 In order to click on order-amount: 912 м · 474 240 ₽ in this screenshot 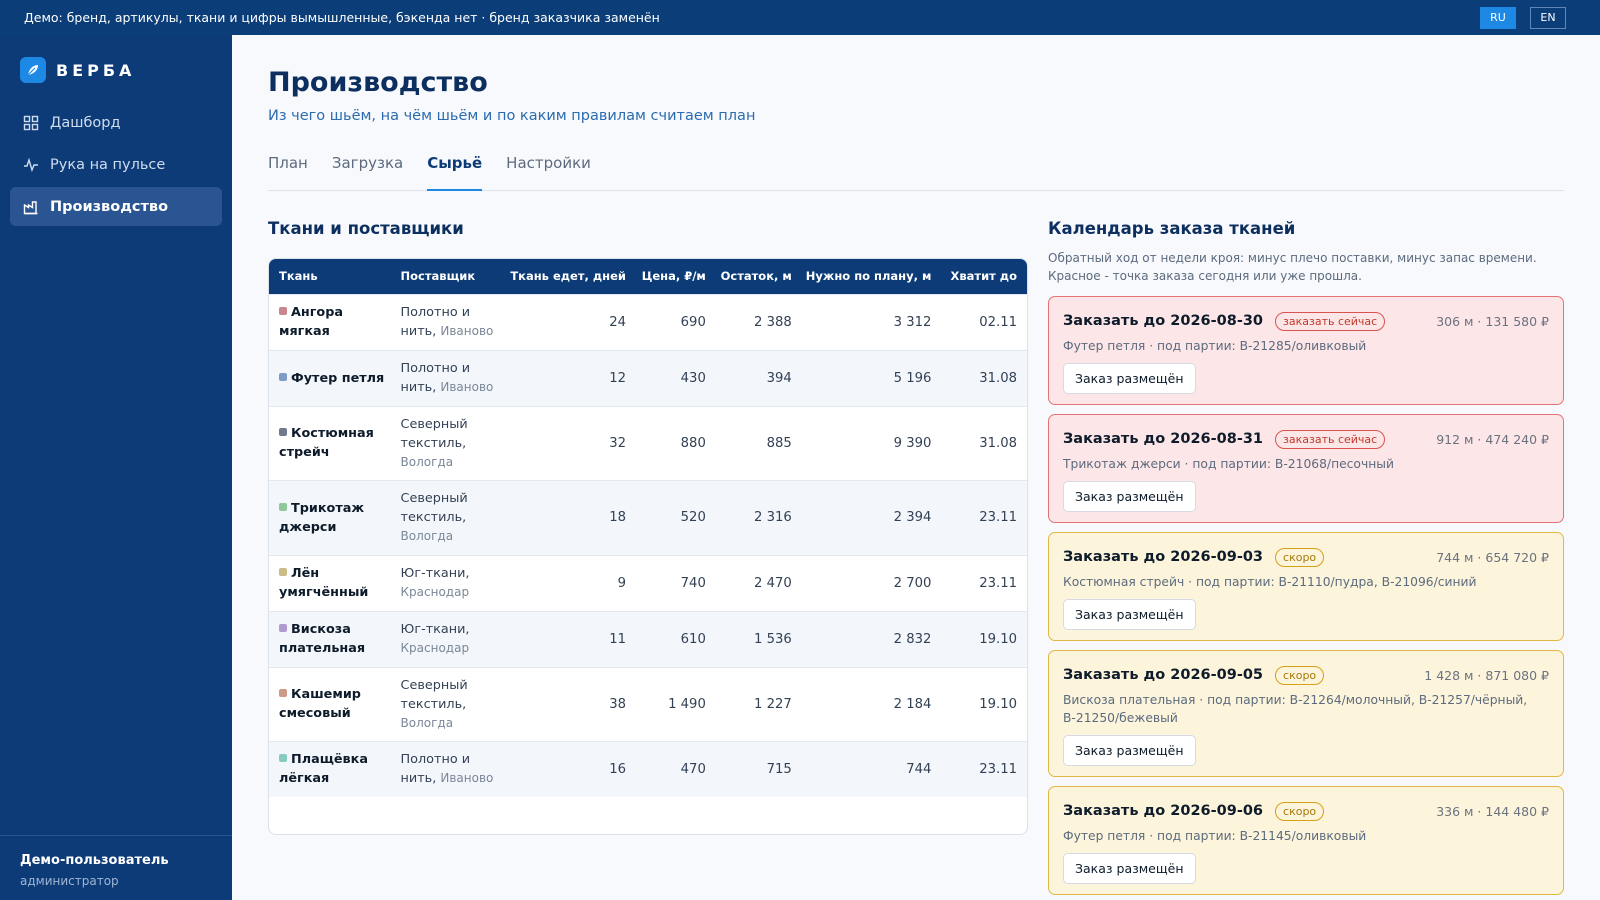, I will do `click(1492, 439)`.